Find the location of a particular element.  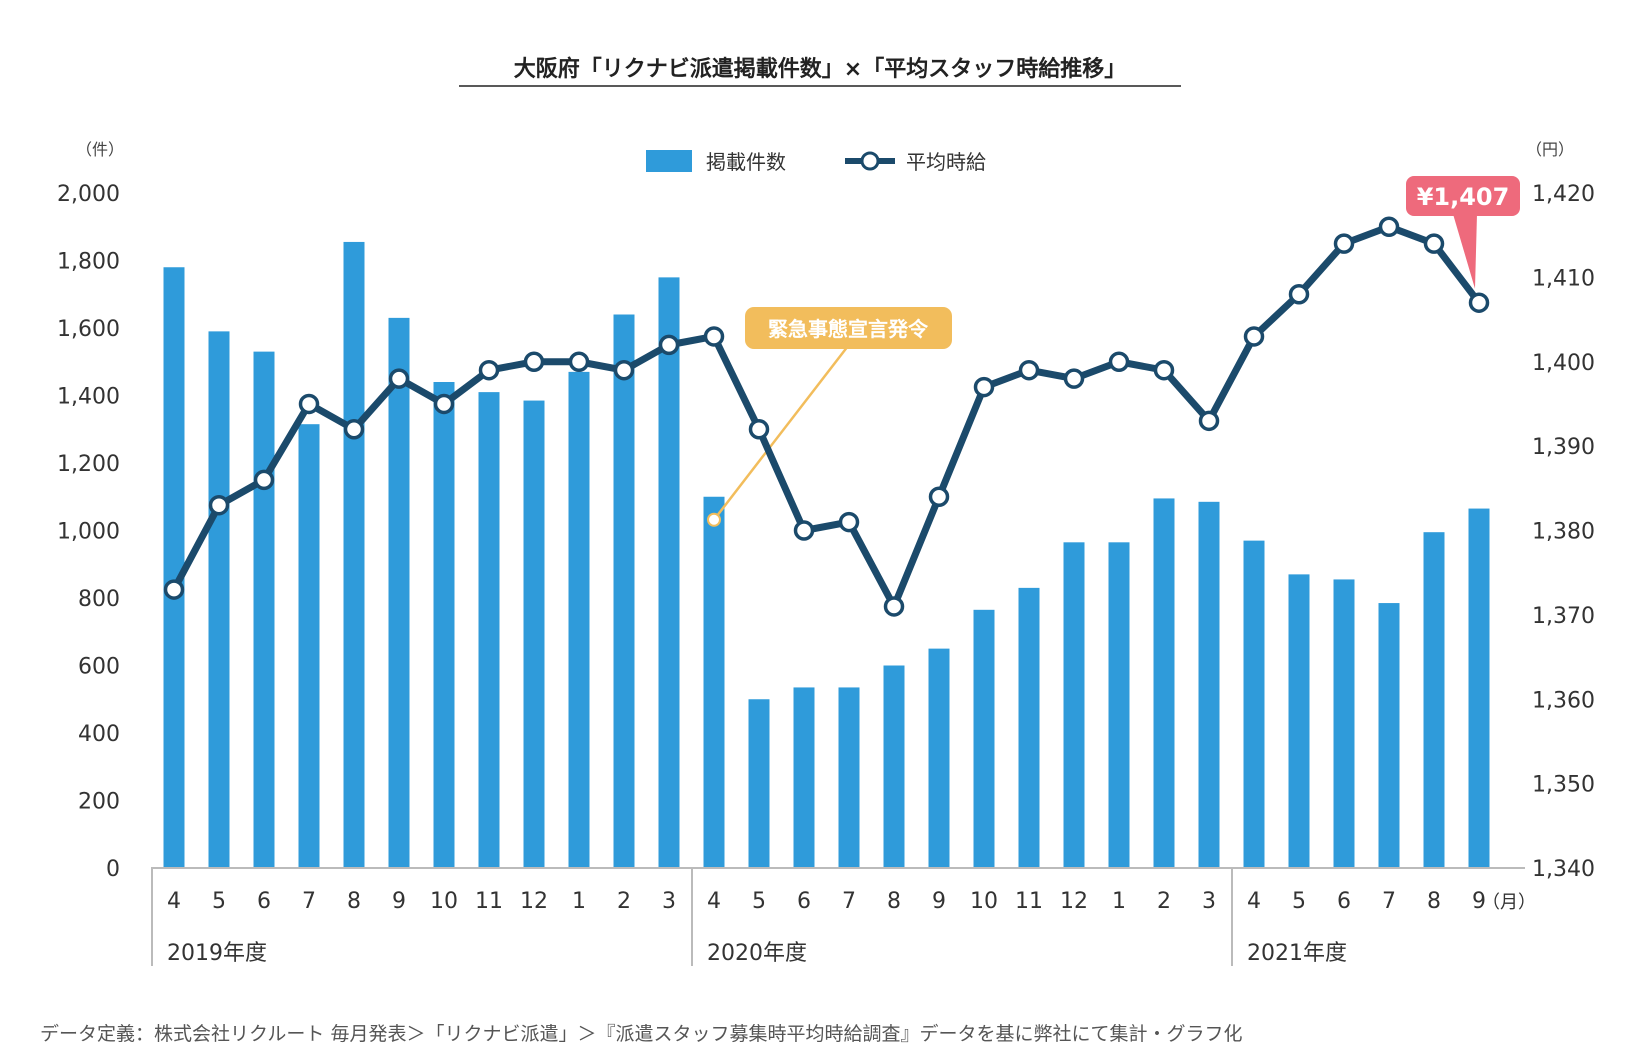

legend: 掲載件数 平均時給 is located at coordinates (816, 162).